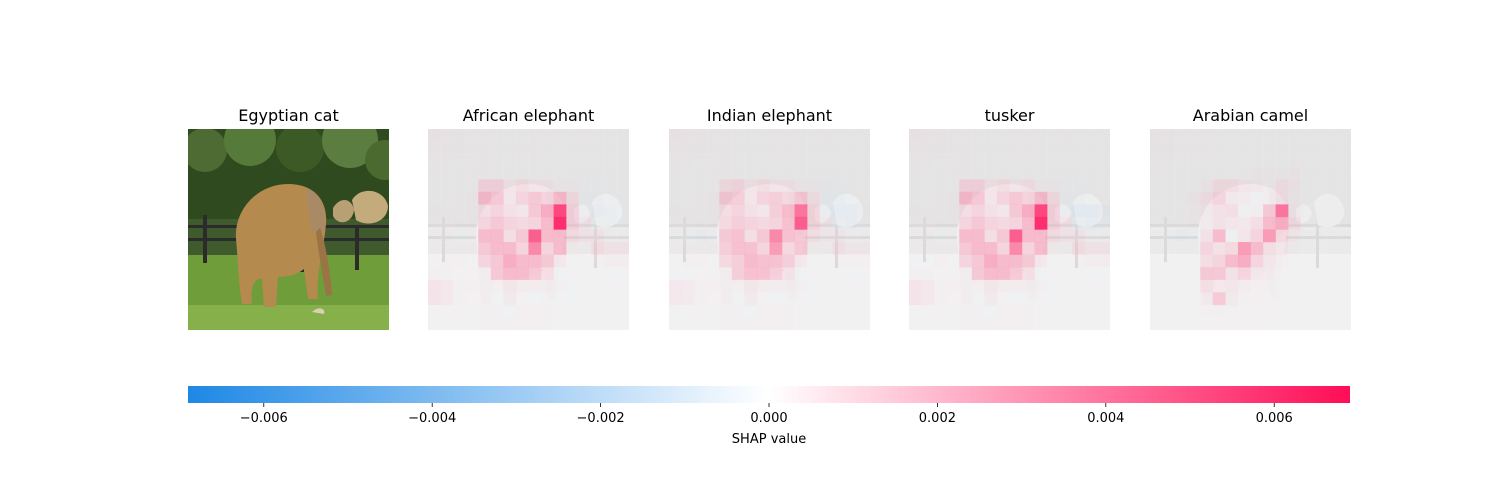 Image resolution: width=1500 pixels, height=500 pixels. I want to click on colorbar, so click(769, 394).